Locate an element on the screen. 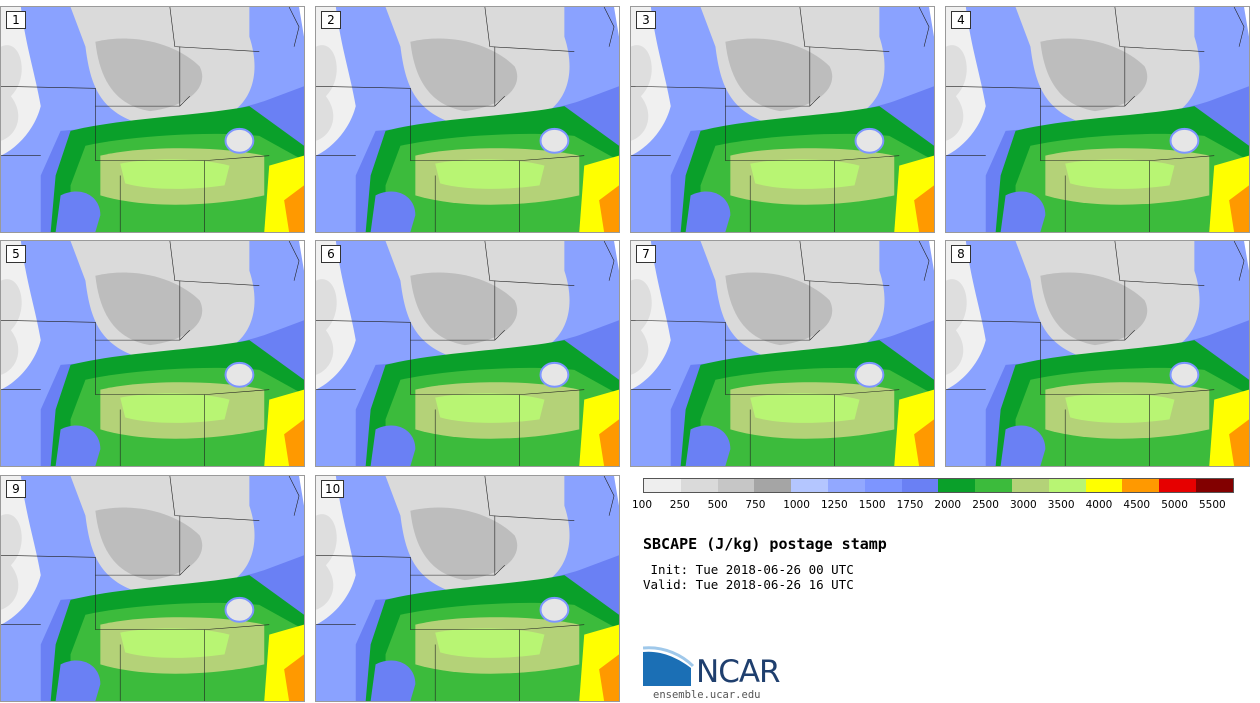  legend-label: 750 is located at coordinates (755, 505).